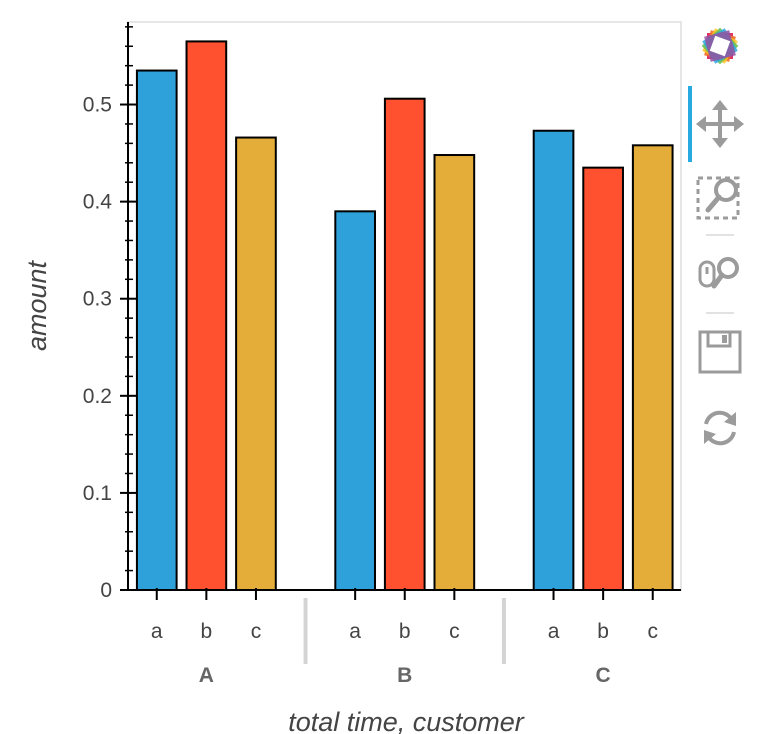 The image size is (765, 734). What do you see at coordinates (97, 299) in the screenshot?
I see `y-tick-label: 0.3` at bounding box center [97, 299].